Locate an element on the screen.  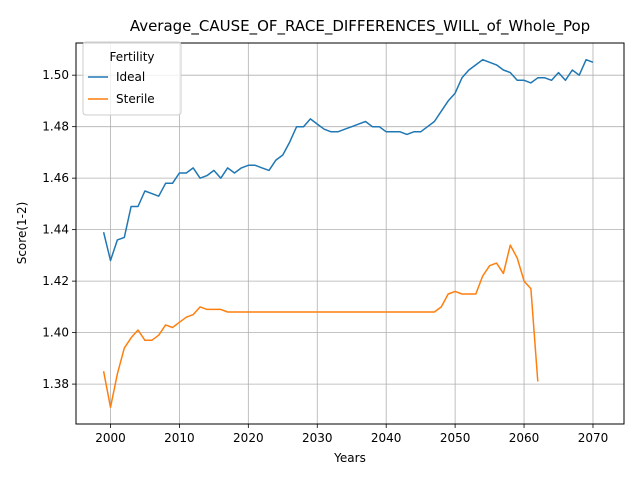
y-tick-label: 1.46 is located at coordinates (55, 178).